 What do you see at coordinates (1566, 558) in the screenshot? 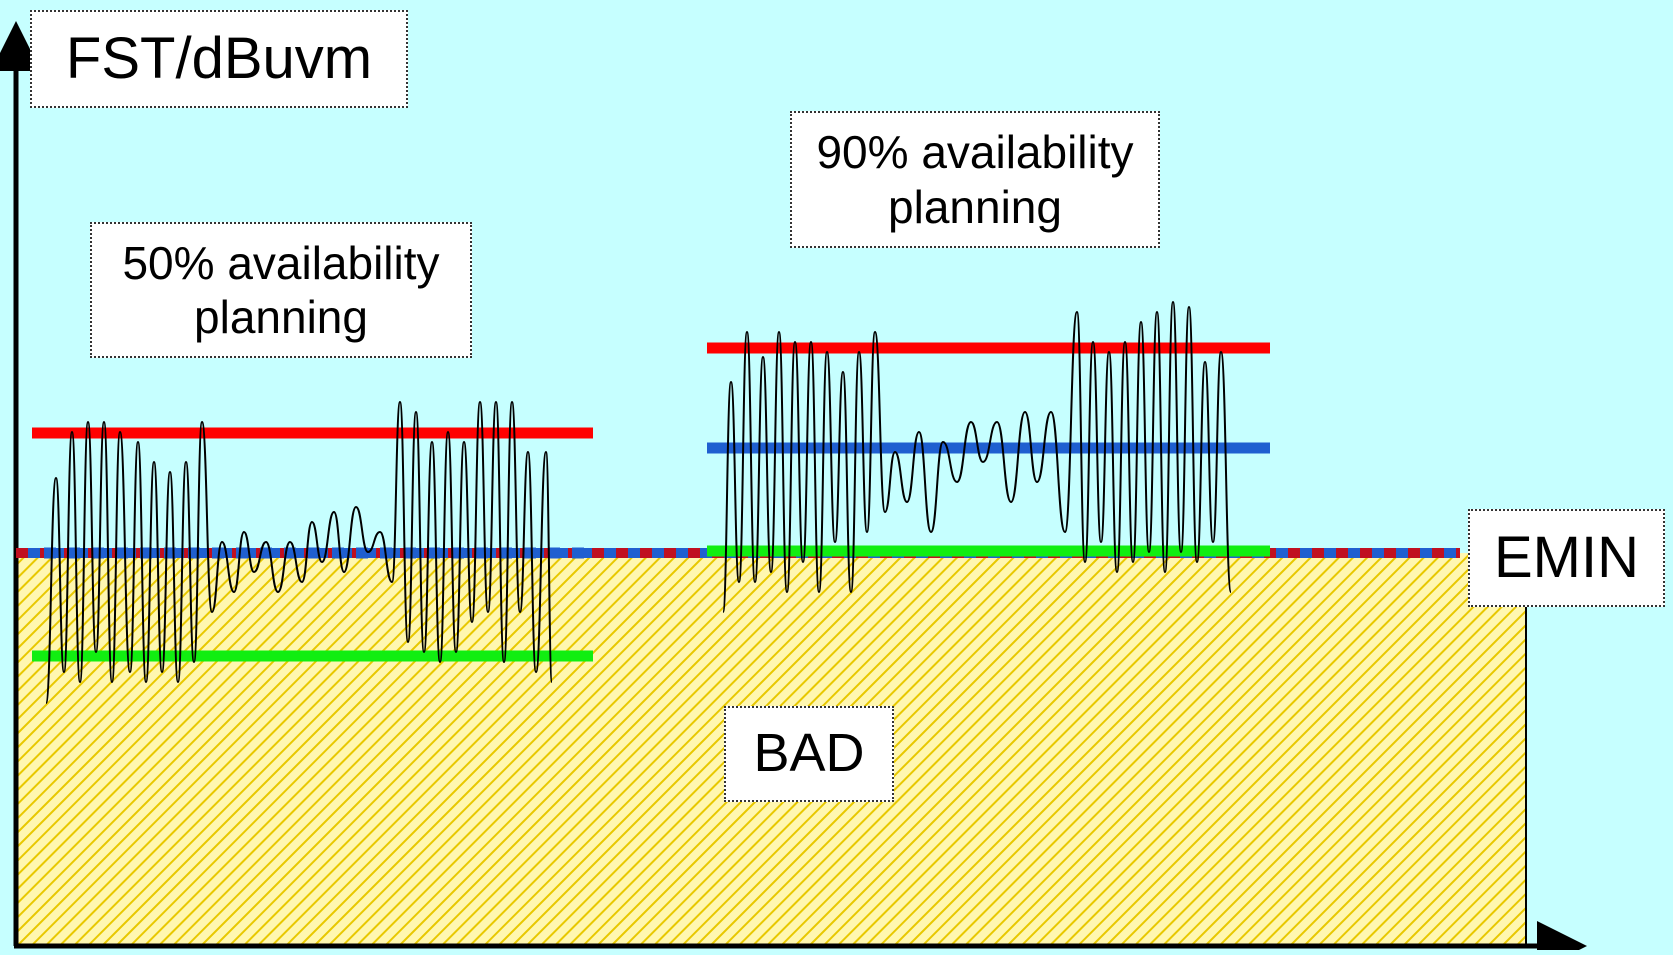
I see `emin-label: EMIN` at bounding box center [1566, 558].